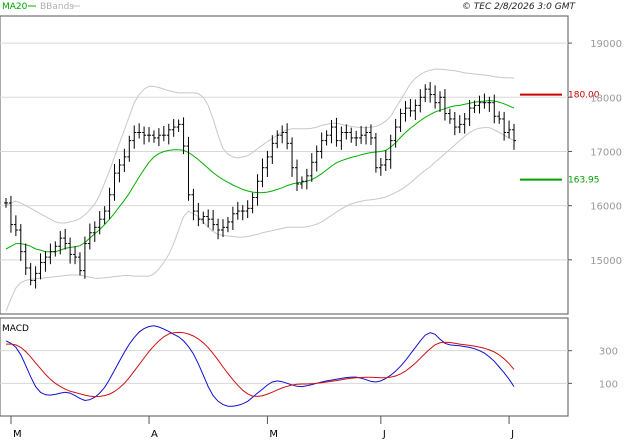 The image size is (627, 440). Describe the element at coordinates (606, 207) in the screenshot. I see `price-y-tick-label: 16000` at that location.